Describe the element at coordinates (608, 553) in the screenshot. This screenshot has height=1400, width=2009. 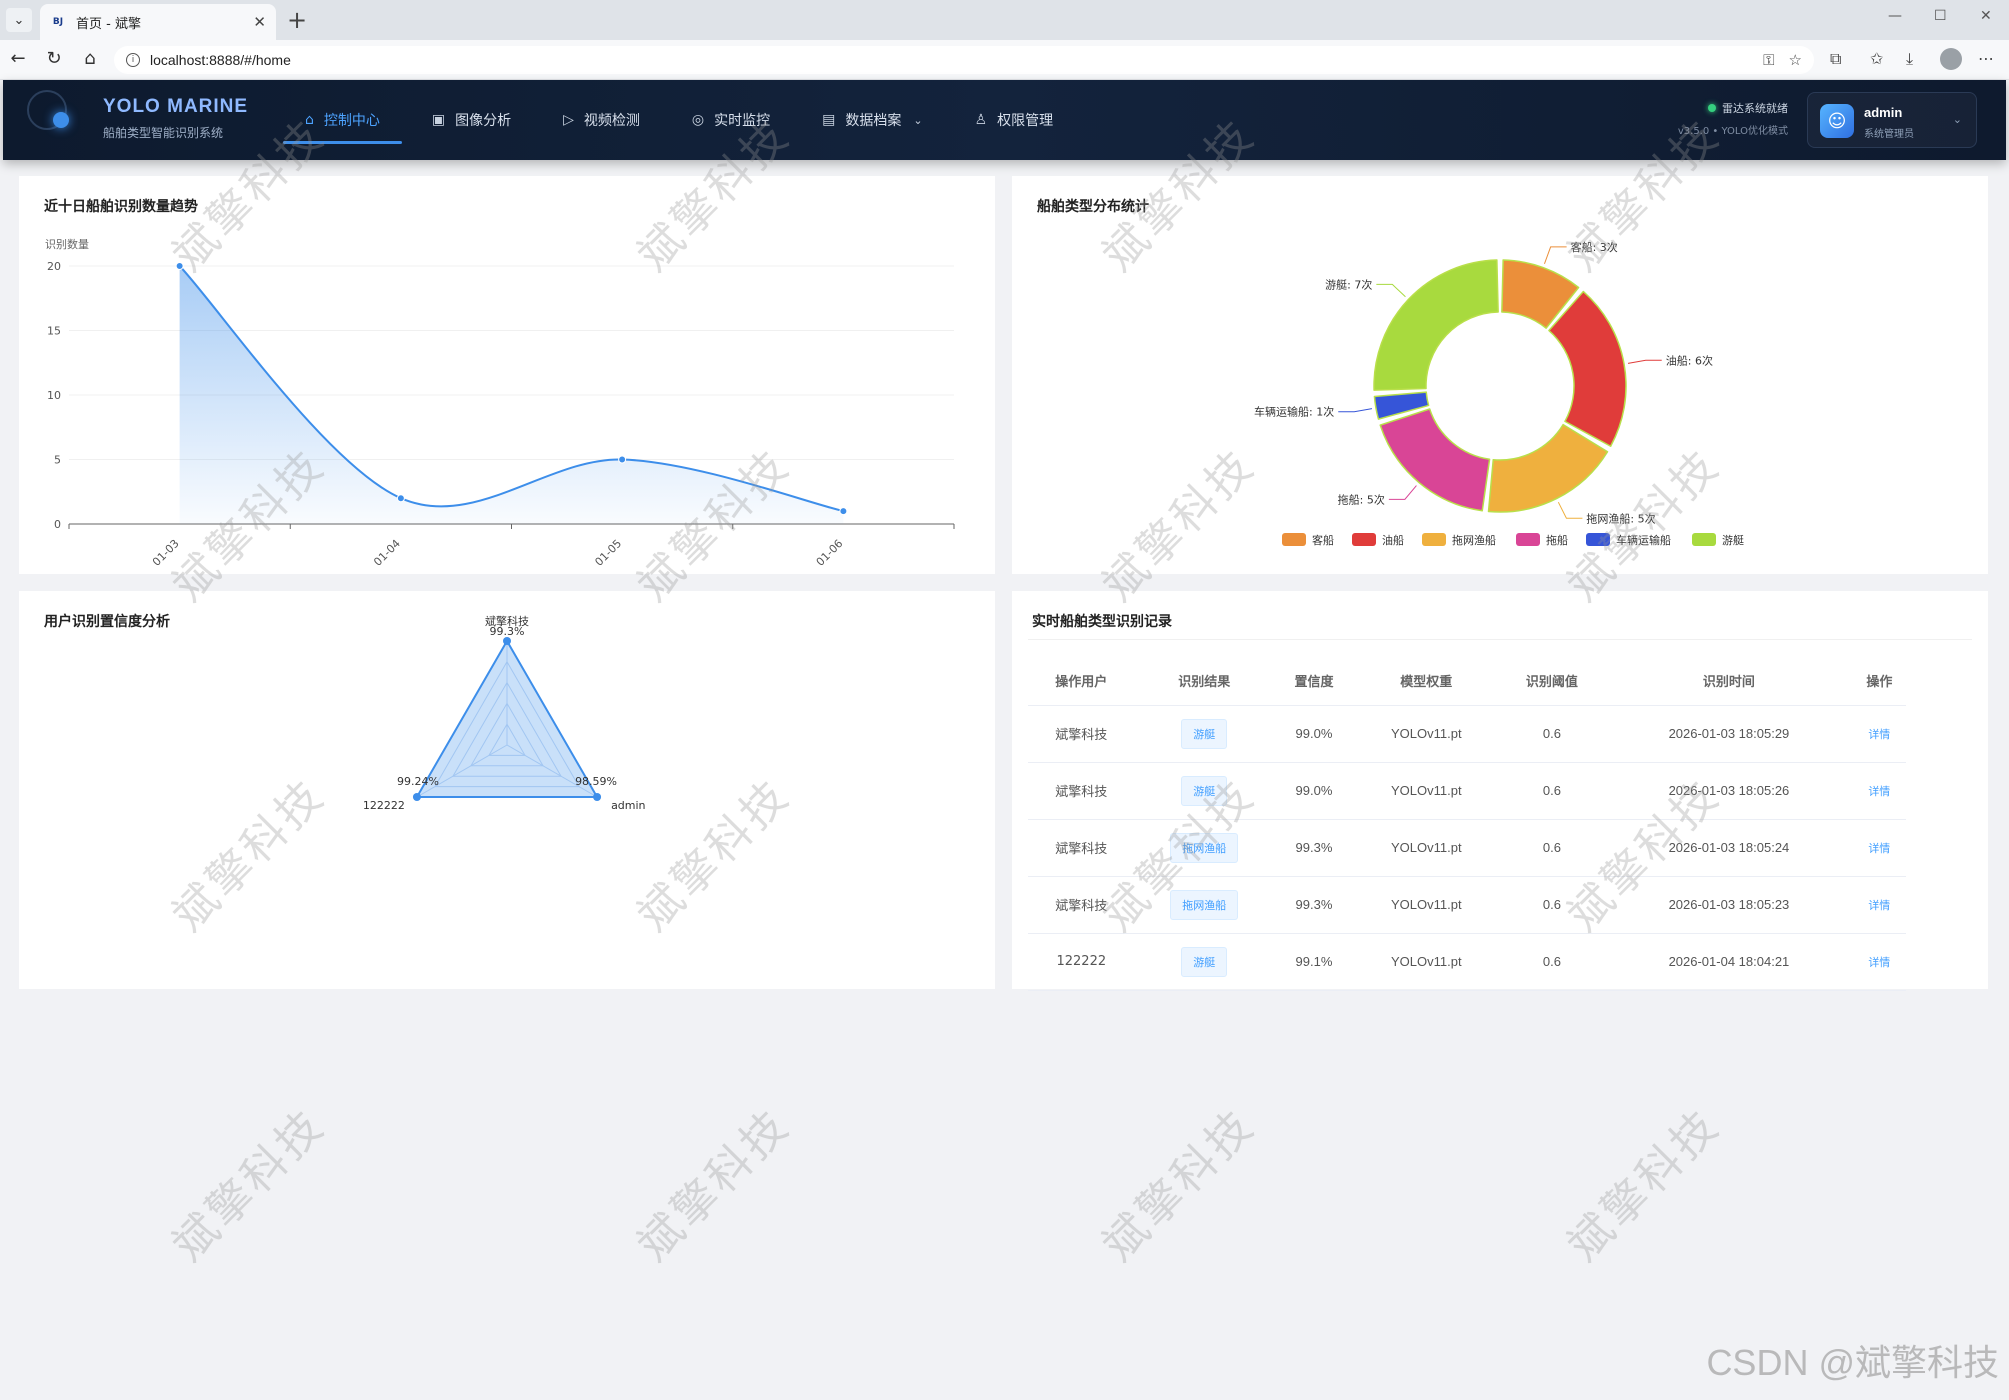
I see `x-tick-label: 01-05` at that location.